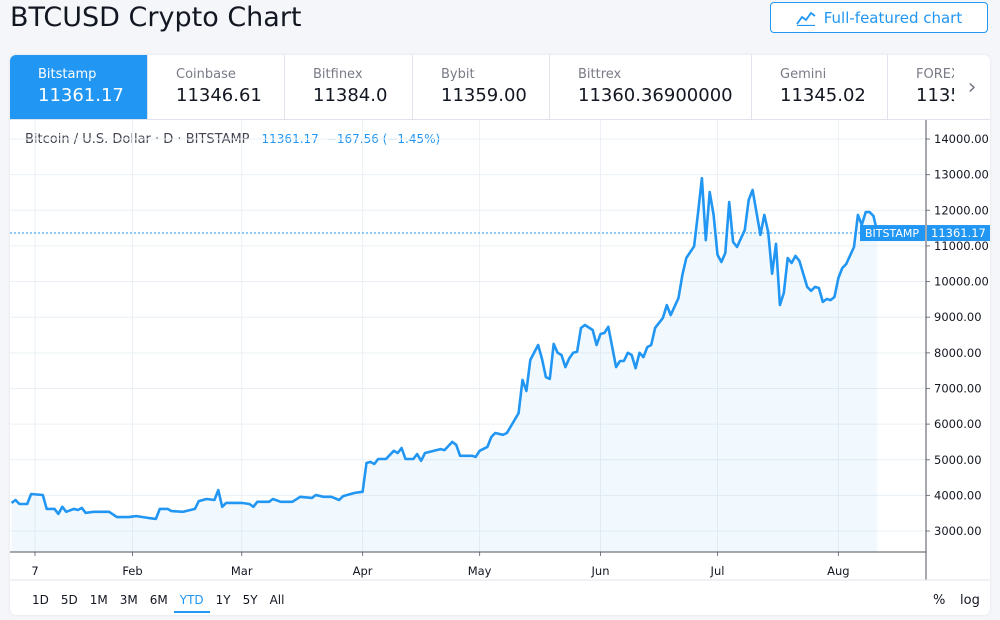  Describe the element at coordinates (806, 18) in the screenshot. I see `chart-line-icon` at that location.